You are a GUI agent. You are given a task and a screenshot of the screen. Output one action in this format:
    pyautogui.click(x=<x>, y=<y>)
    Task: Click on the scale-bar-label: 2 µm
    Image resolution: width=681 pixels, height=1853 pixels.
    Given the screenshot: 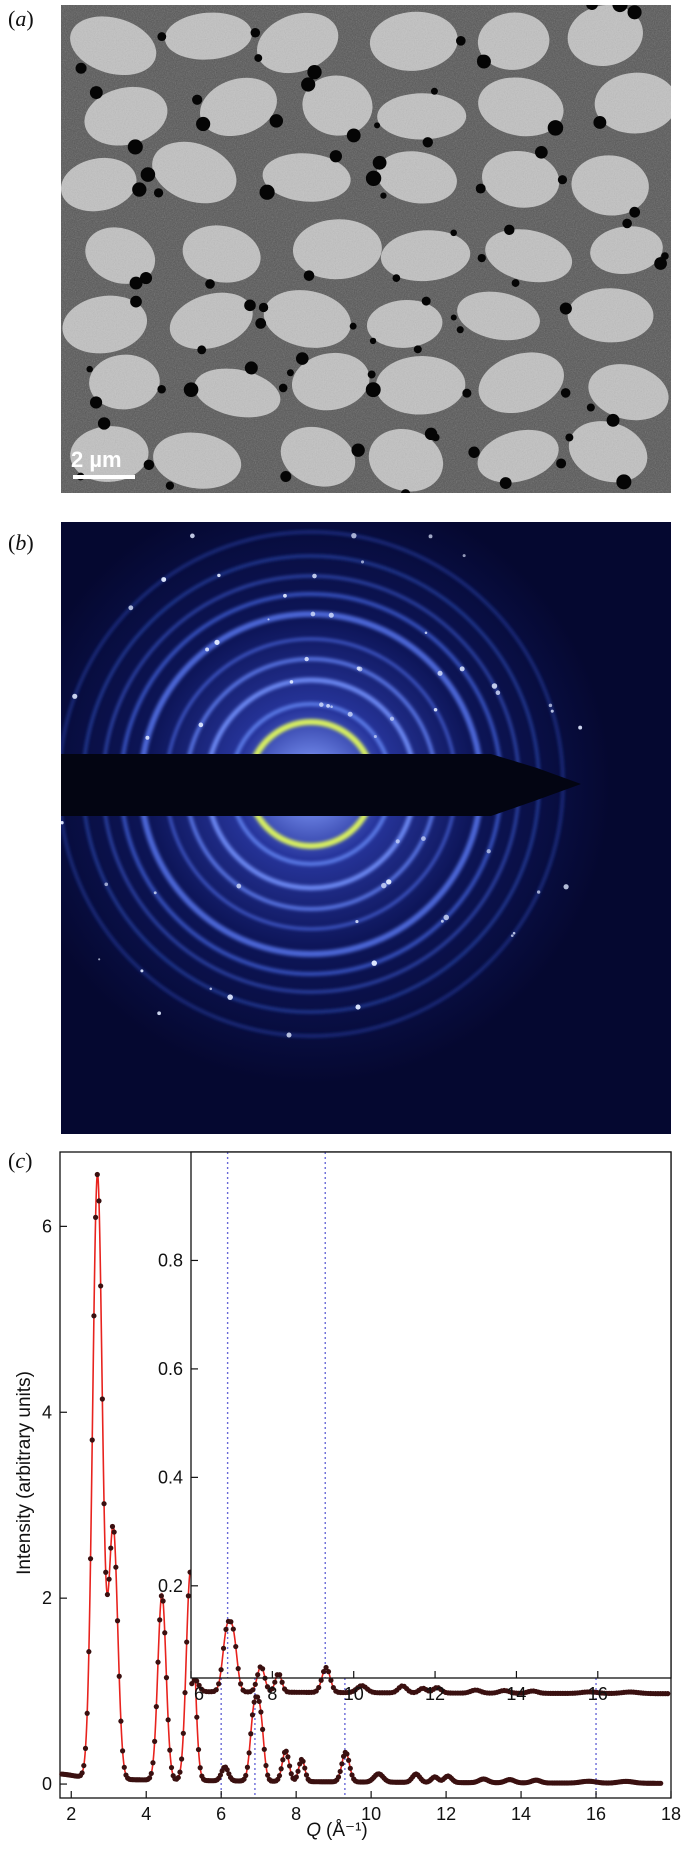 What is the action you would take?
    pyautogui.click(x=96, y=459)
    